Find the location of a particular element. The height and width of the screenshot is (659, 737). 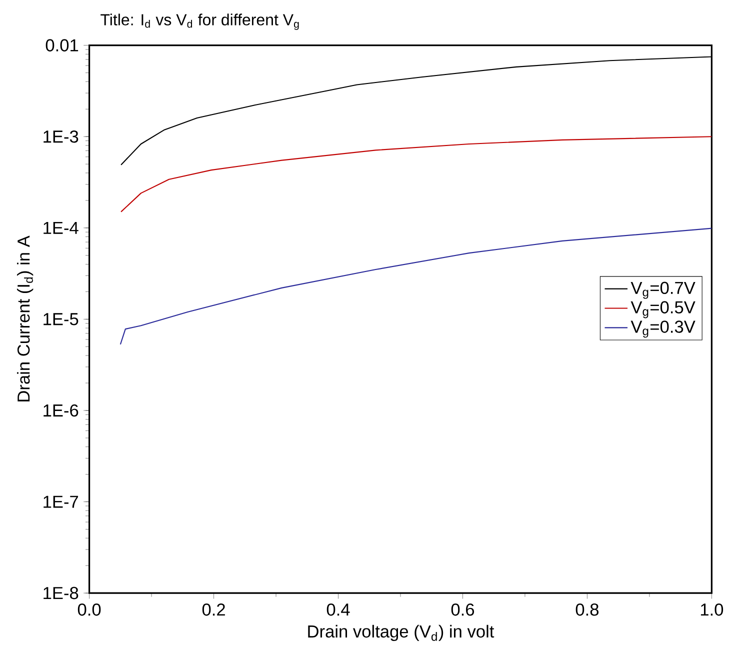

y-tick-label: 1E-3 is located at coordinates (61, 136).